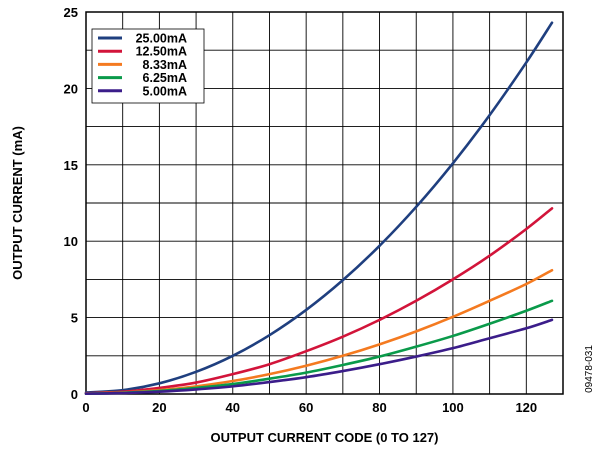 This screenshot has width=600, height=449. What do you see at coordinates (165, 78) in the screenshot?
I see `legend-label: 6.25mA` at bounding box center [165, 78].